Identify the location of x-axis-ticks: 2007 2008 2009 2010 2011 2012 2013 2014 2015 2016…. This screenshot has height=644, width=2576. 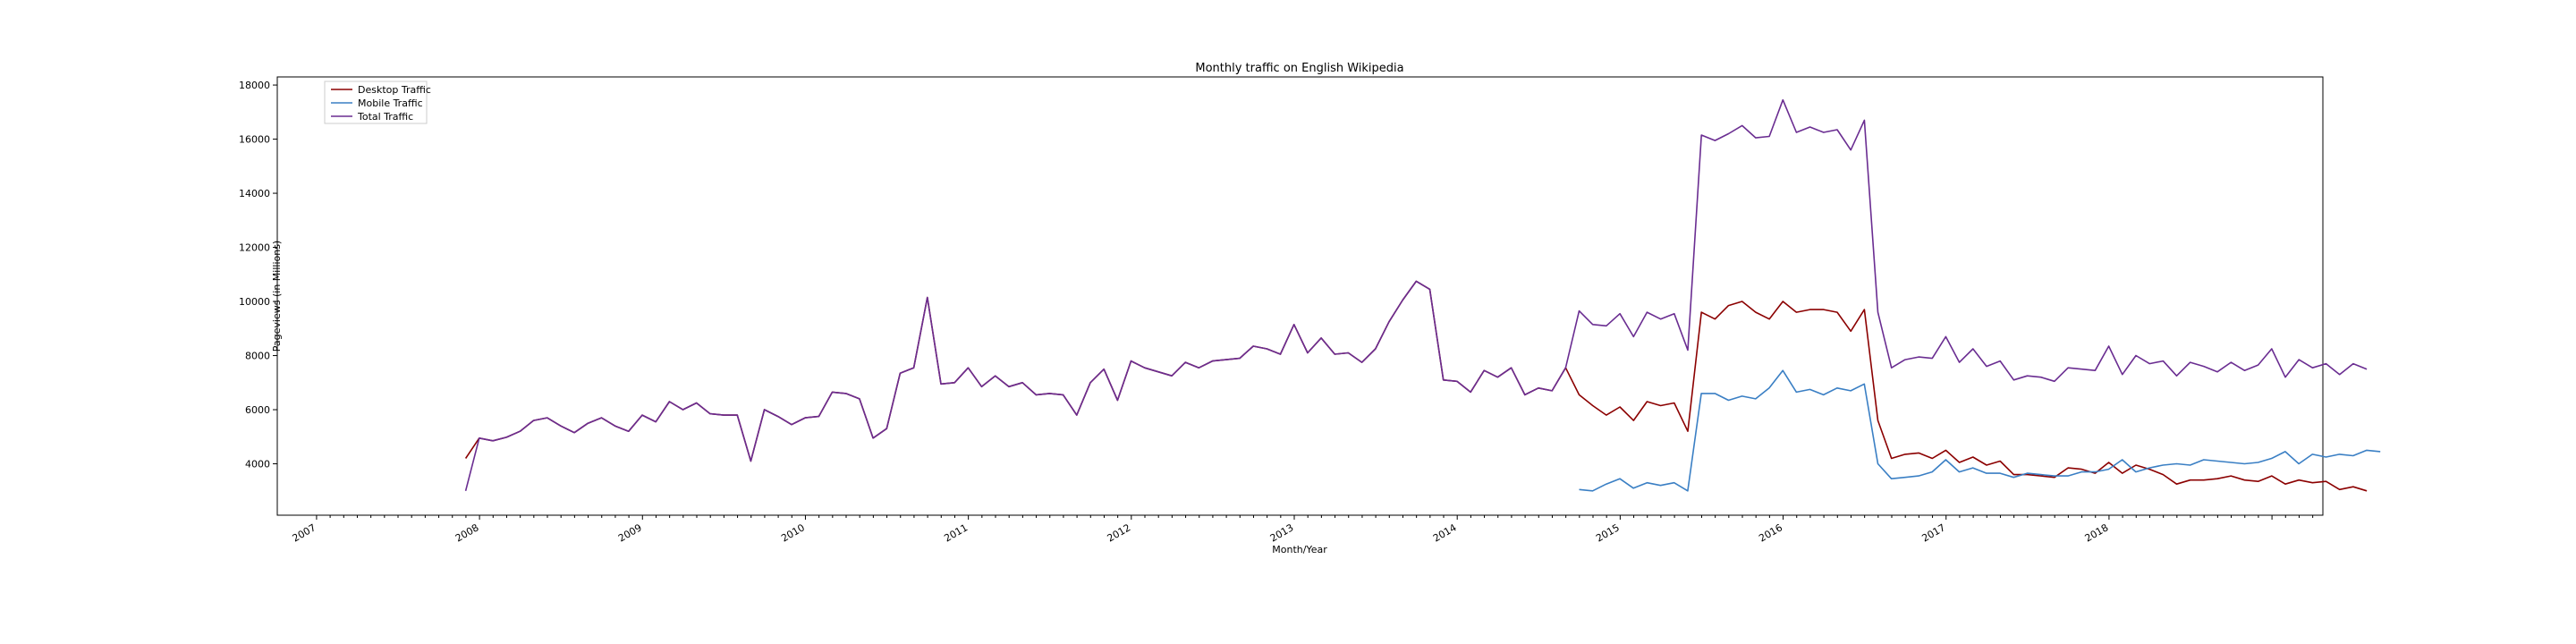
(1302, 530).